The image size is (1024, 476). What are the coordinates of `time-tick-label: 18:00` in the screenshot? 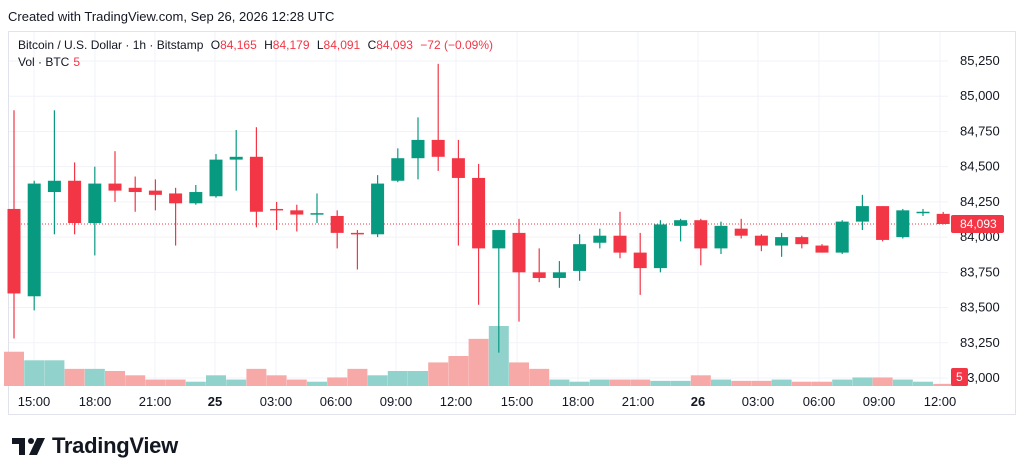 It's located at (95, 401).